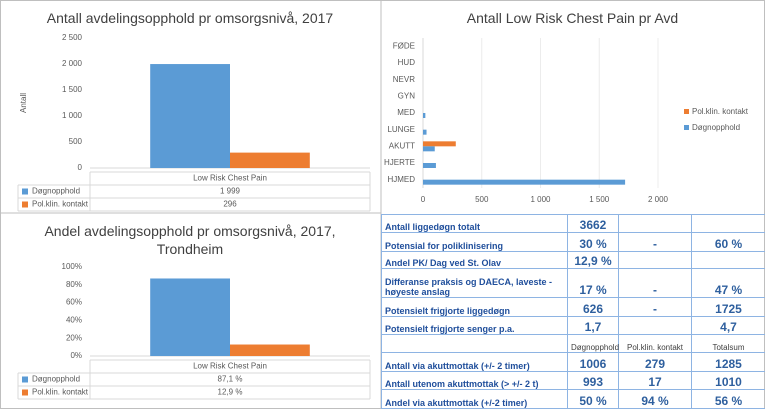 The image size is (765, 409). What do you see at coordinates (76, 141) in the screenshot?
I see `y-tick-label: 500` at bounding box center [76, 141].